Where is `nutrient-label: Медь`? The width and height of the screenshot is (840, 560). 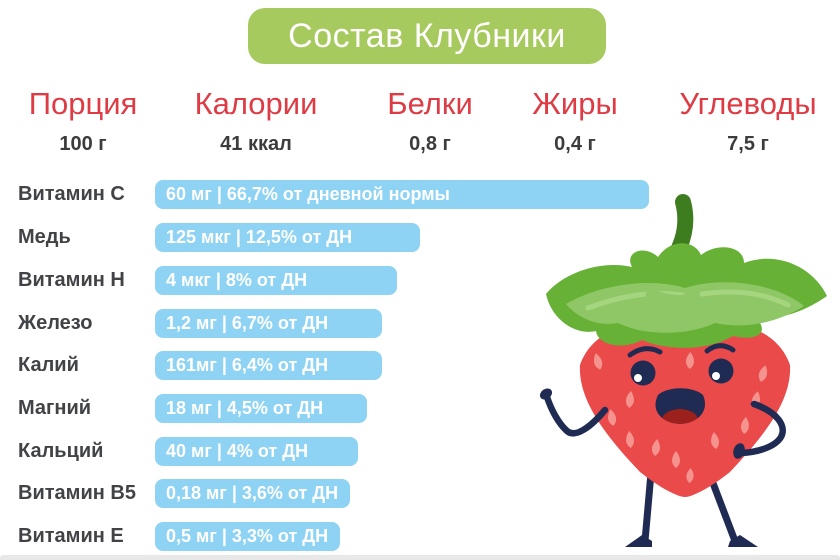 nutrient-label: Медь is located at coordinates (44, 237).